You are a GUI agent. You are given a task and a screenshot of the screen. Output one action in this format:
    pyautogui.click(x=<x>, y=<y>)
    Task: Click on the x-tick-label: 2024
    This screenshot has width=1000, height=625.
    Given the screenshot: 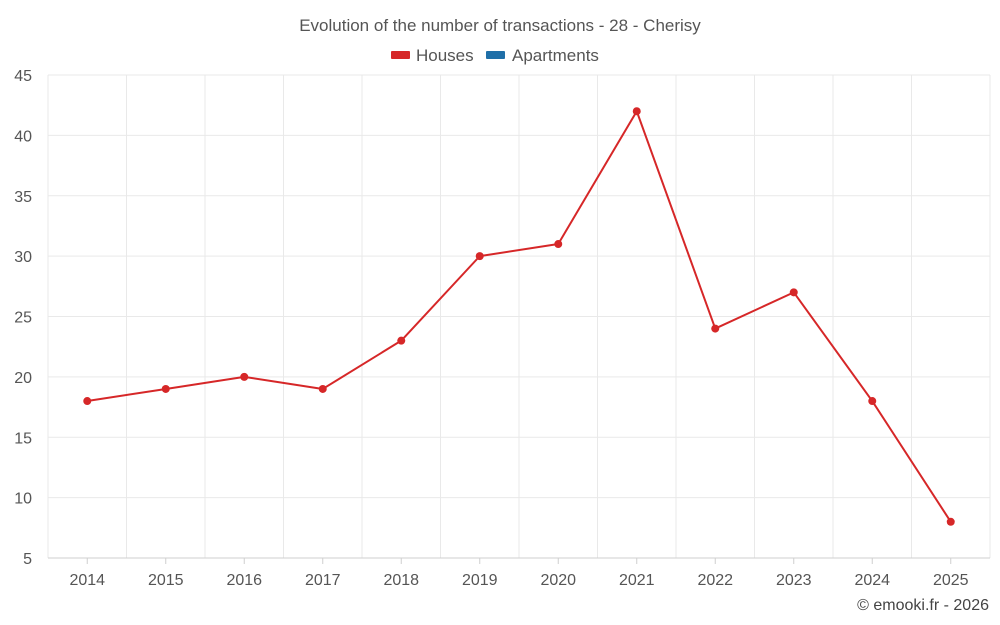 What is the action you would take?
    pyautogui.click(x=872, y=580)
    